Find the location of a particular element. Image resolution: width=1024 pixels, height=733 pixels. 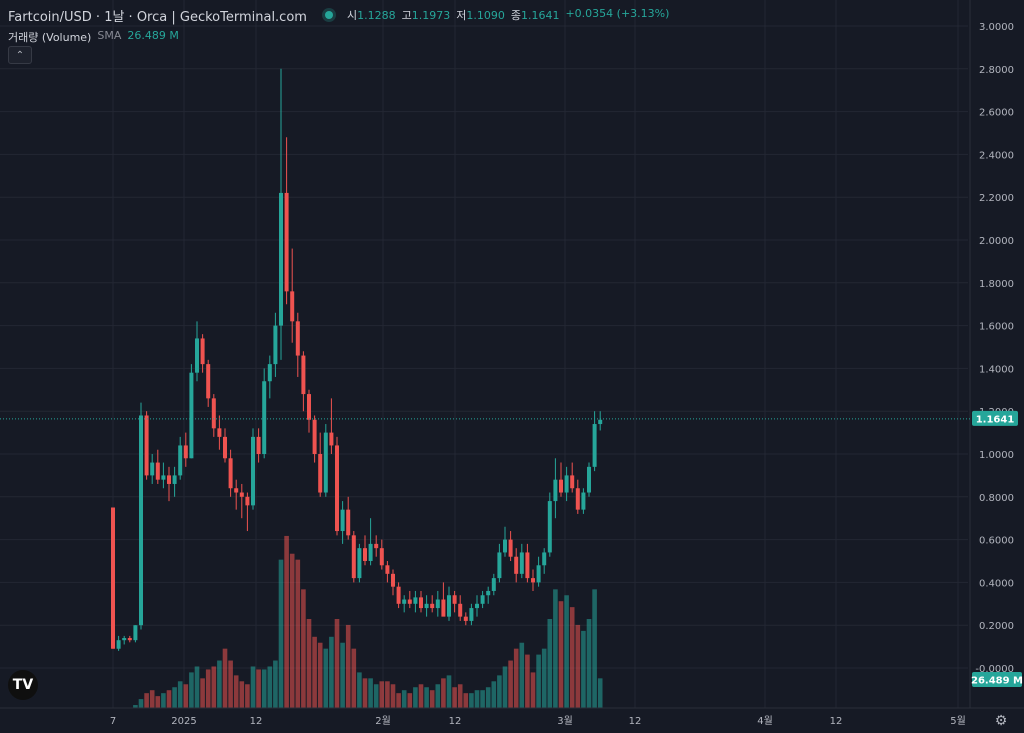

open-key: 시 is located at coordinates (352, 15).